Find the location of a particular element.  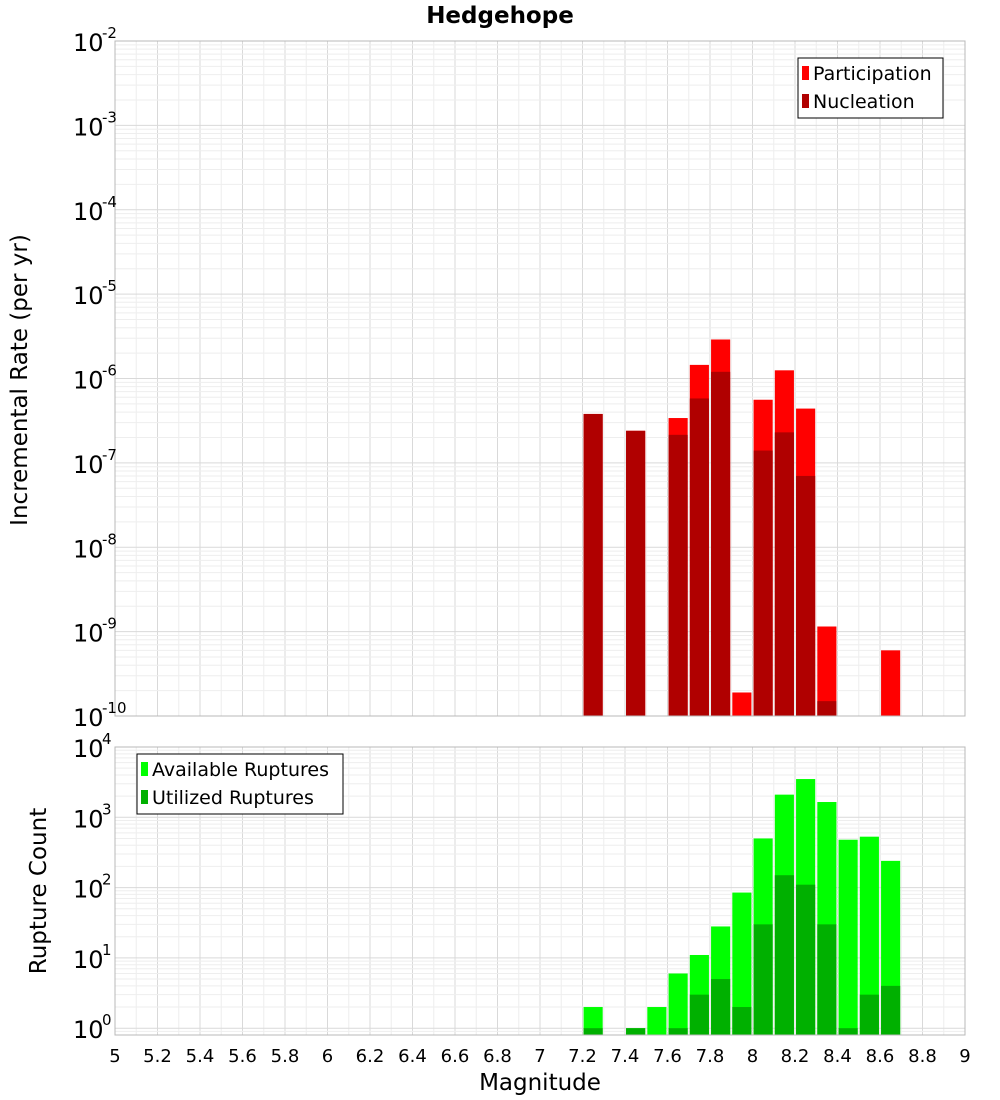

x-tick-label: 6 is located at coordinates (327, 1056).